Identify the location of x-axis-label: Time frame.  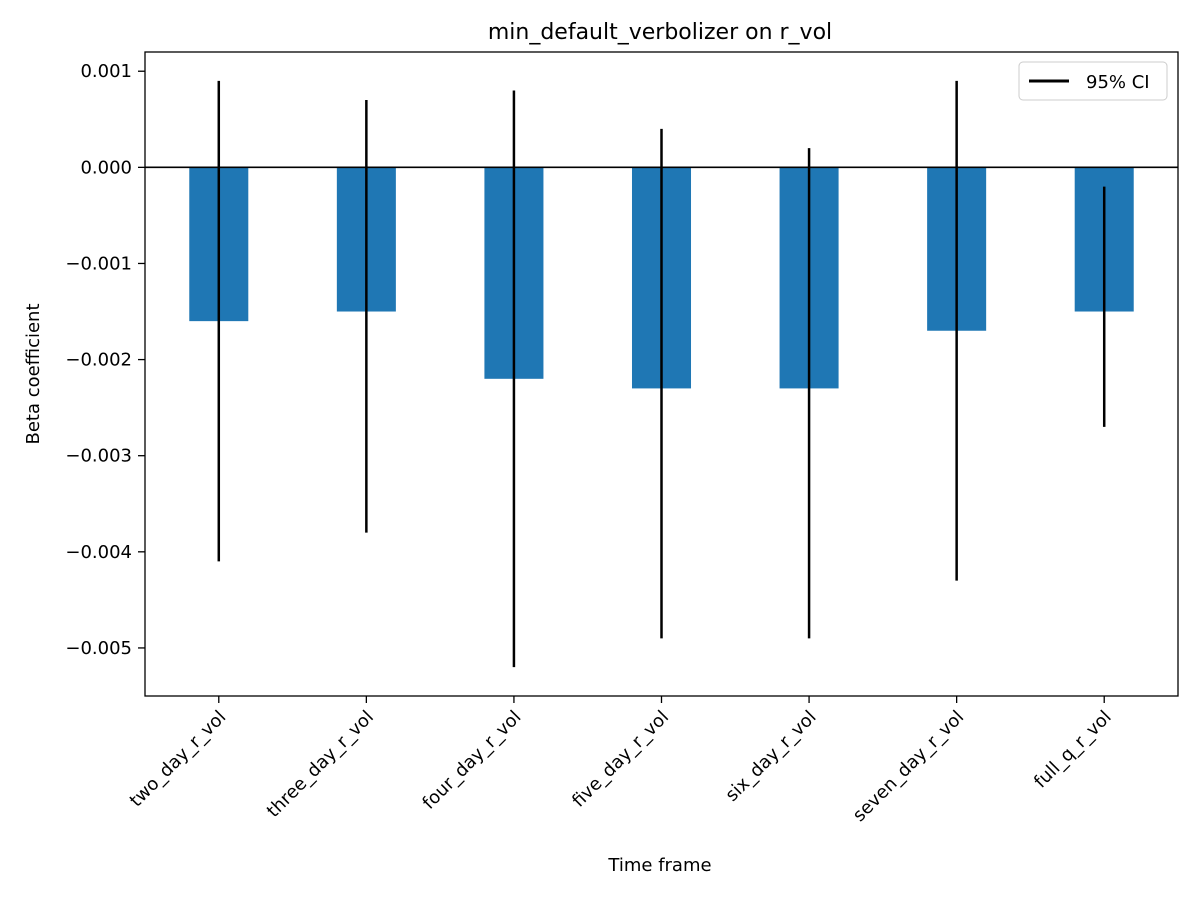
(659, 865).